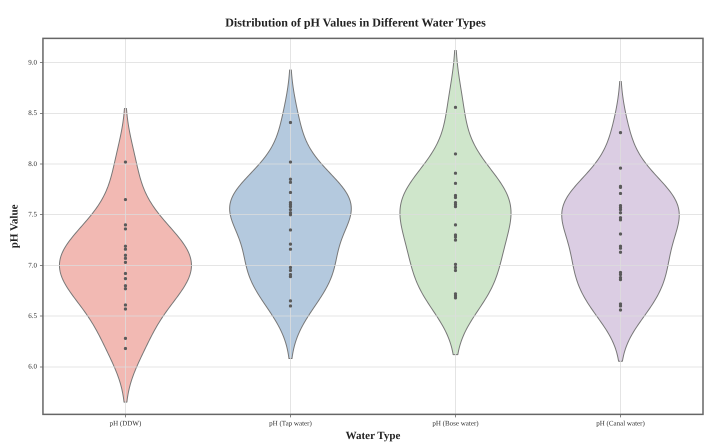 Image resolution: width=707 pixels, height=443 pixels. I want to click on x-axis-title: Water Type, so click(373, 436).